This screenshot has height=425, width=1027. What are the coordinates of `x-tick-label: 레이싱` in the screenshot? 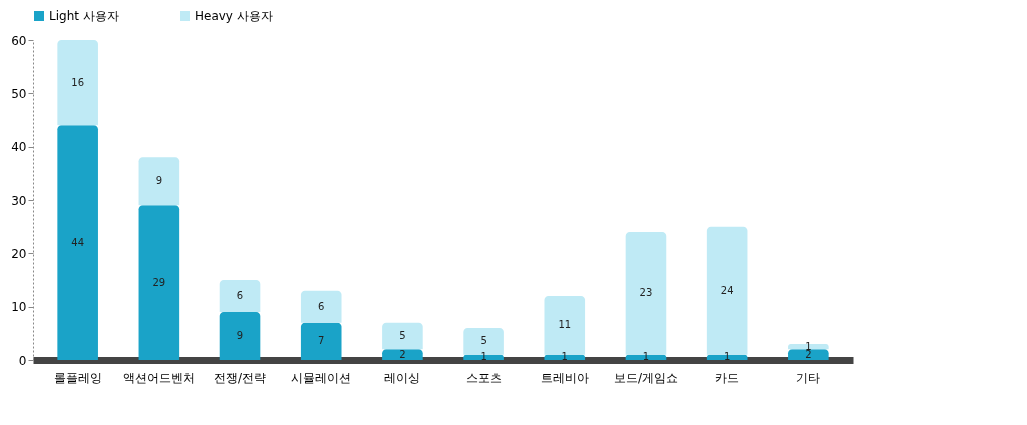 It's located at (402, 377).